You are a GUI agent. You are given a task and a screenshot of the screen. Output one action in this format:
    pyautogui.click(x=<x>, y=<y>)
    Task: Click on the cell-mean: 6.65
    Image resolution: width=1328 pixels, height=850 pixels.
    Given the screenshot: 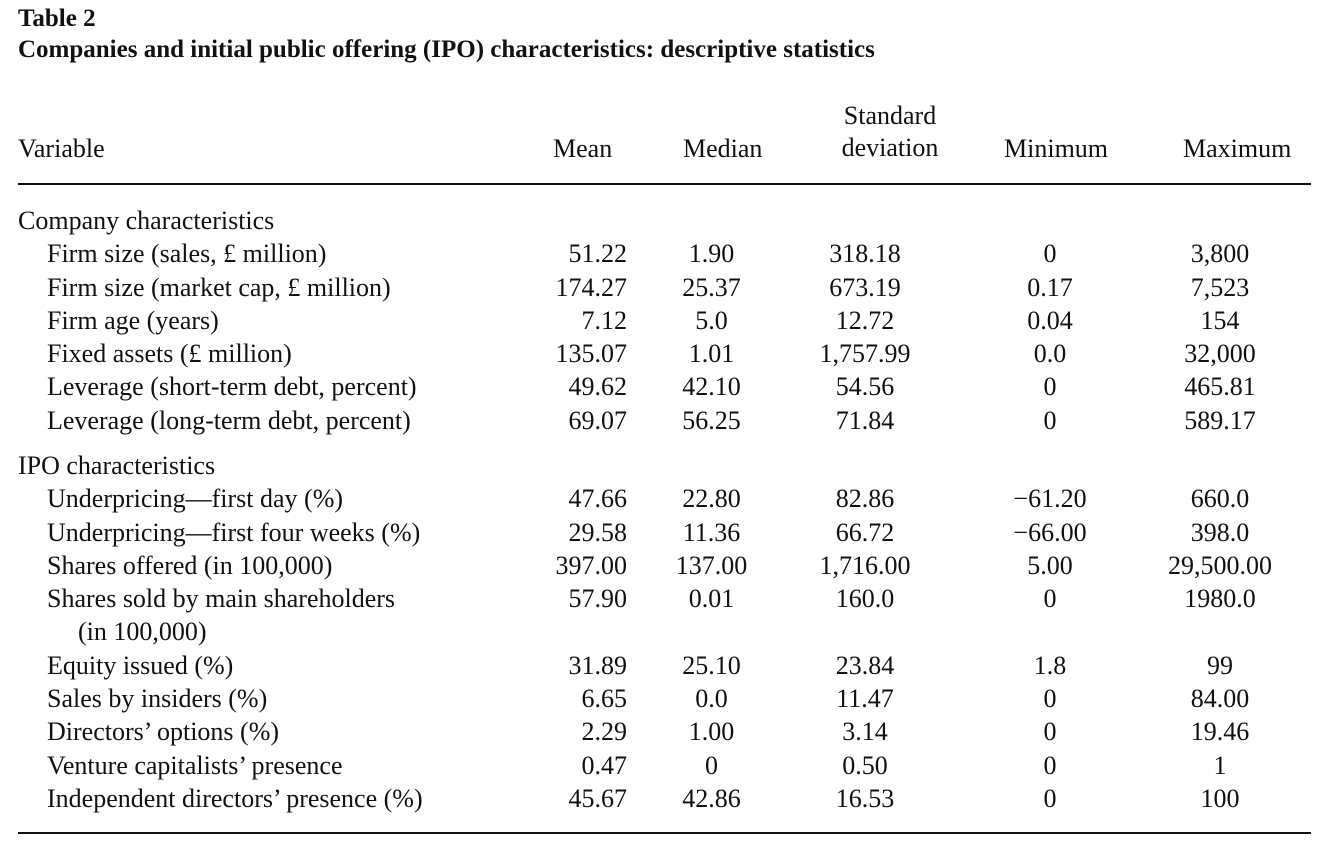 What is the action you would take?
    pyautogui.click(x=604, y=699)
    